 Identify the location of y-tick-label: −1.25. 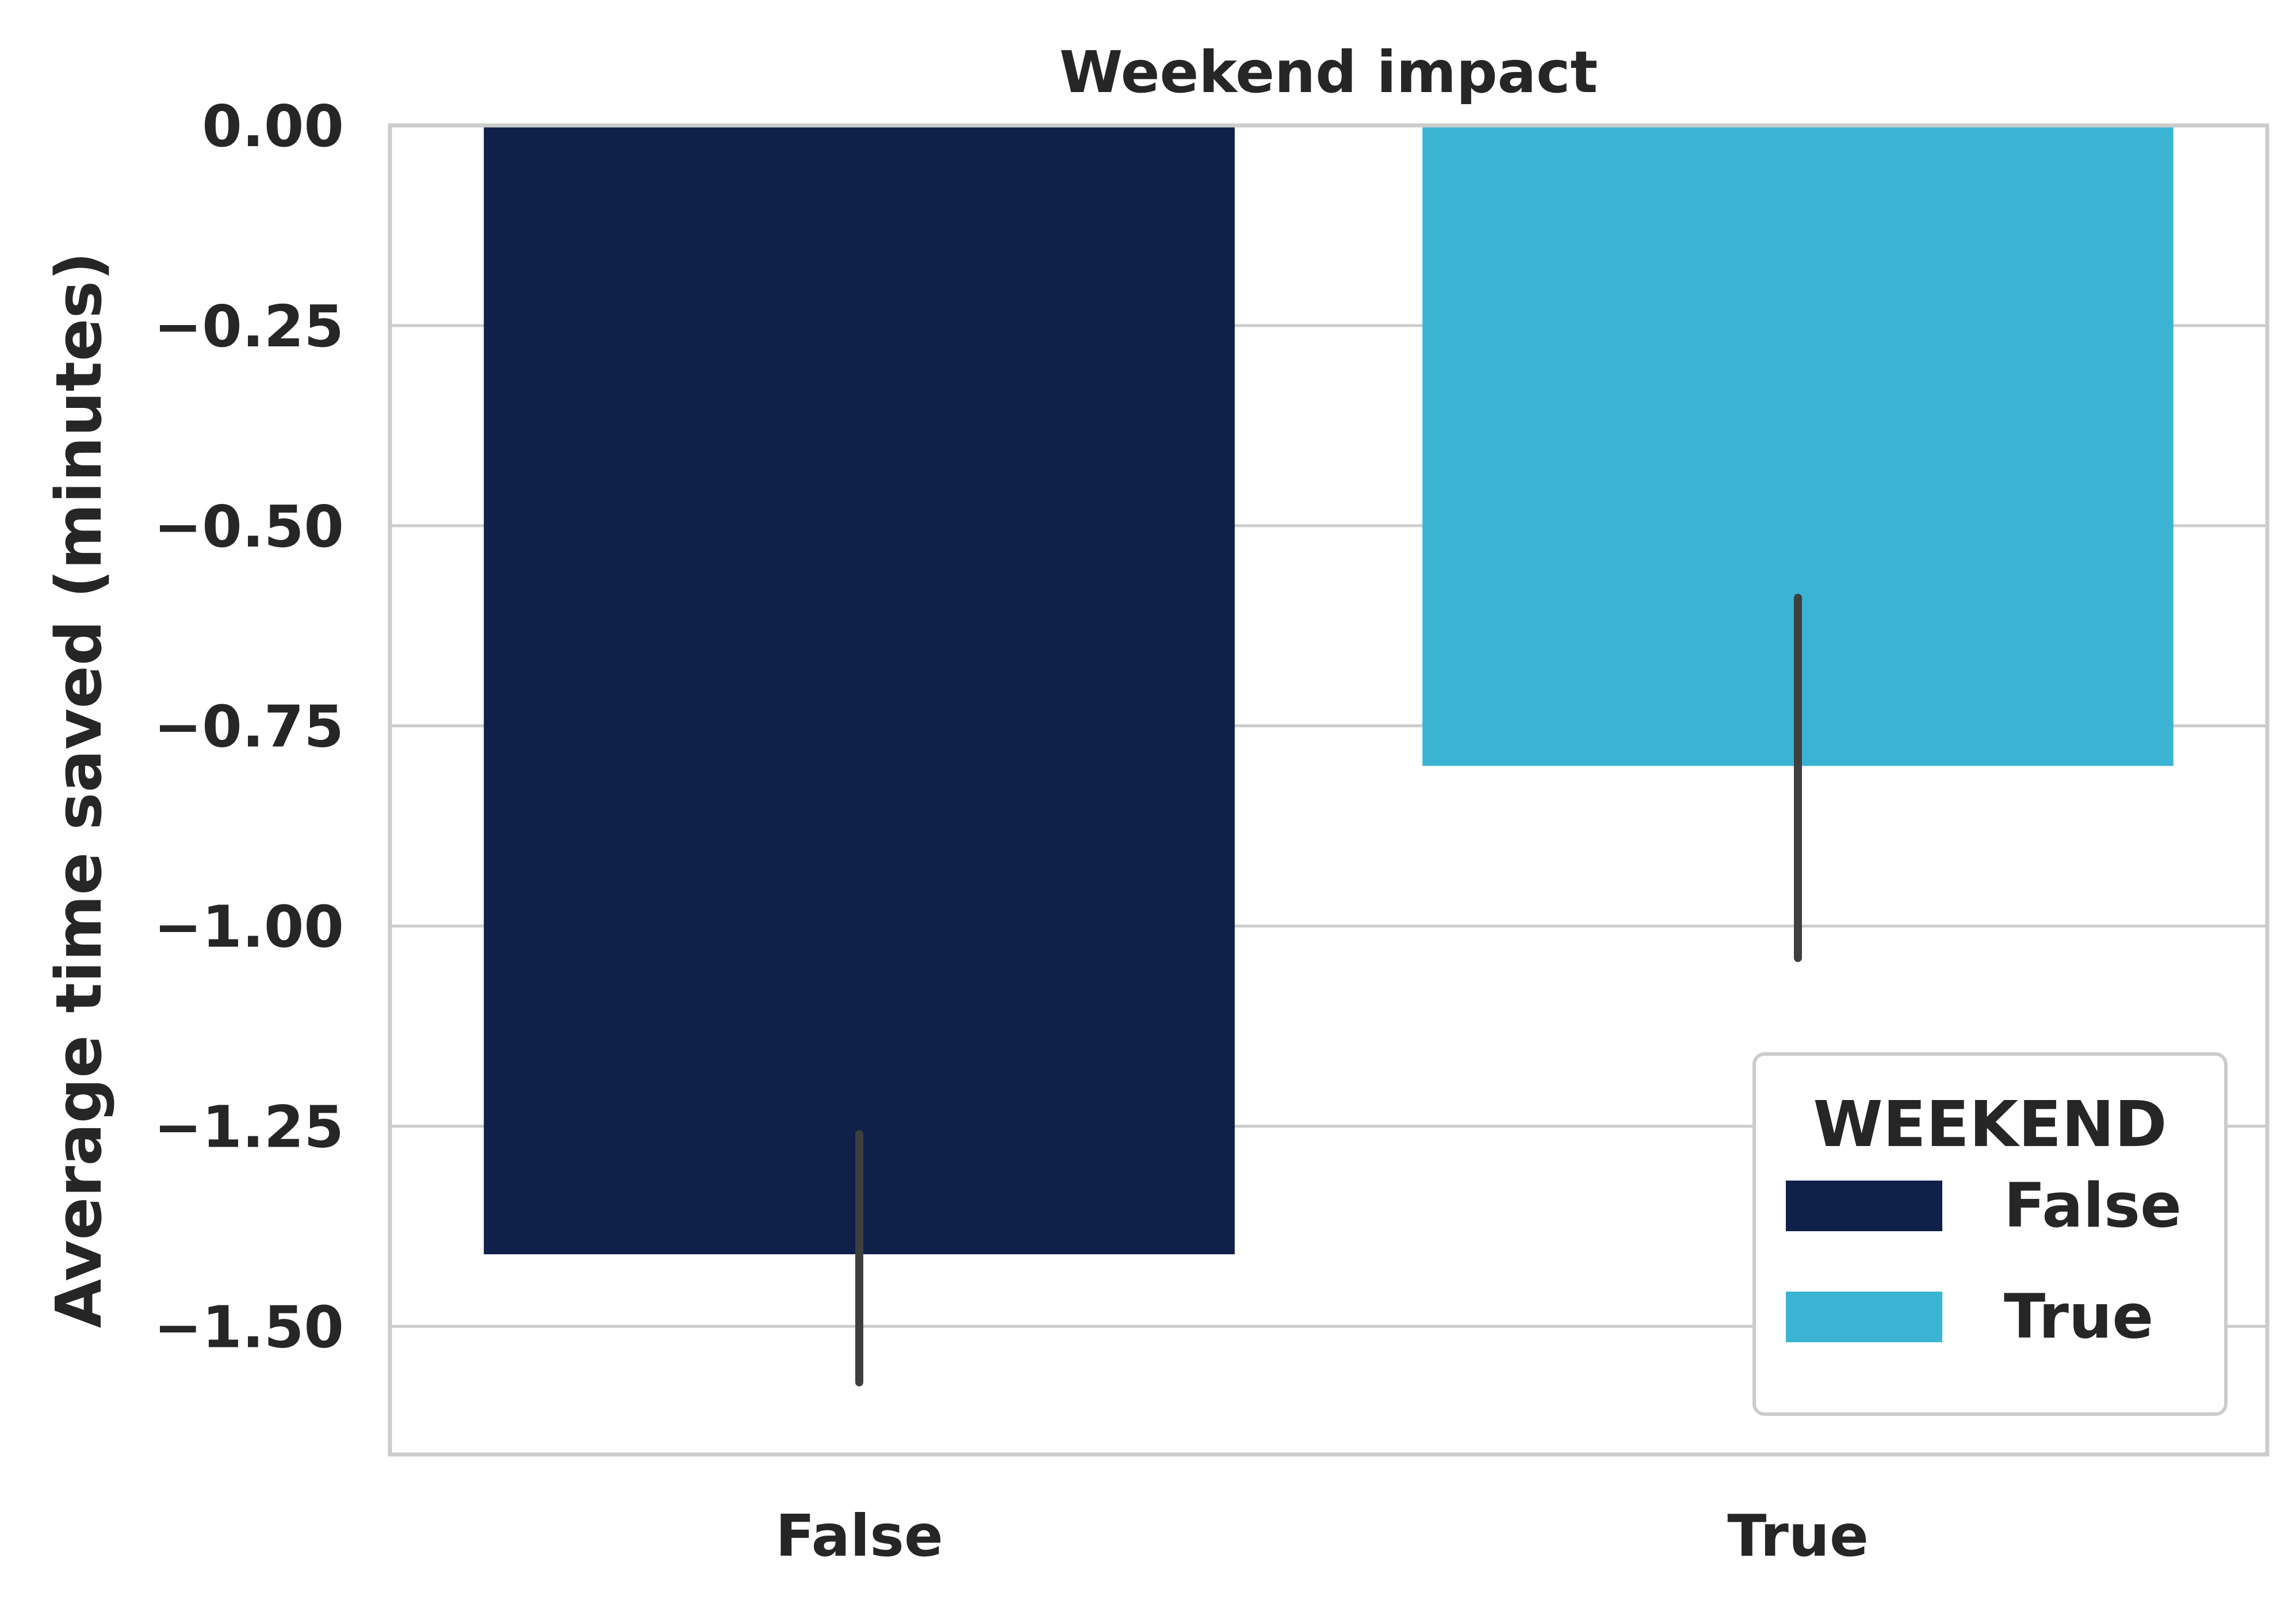
(249, 1126).